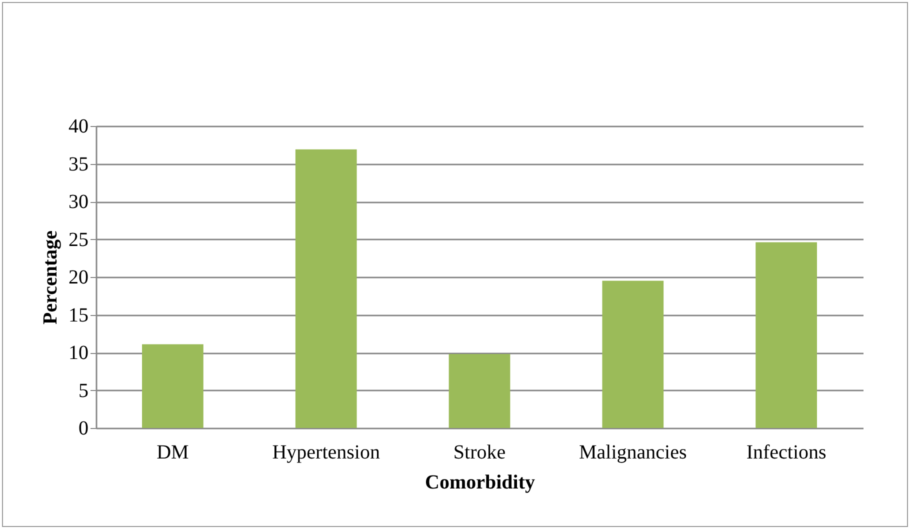  Describe the element at coordinates (78, 202) in the screenshot. I see `y-tick-label: 30` at that location.